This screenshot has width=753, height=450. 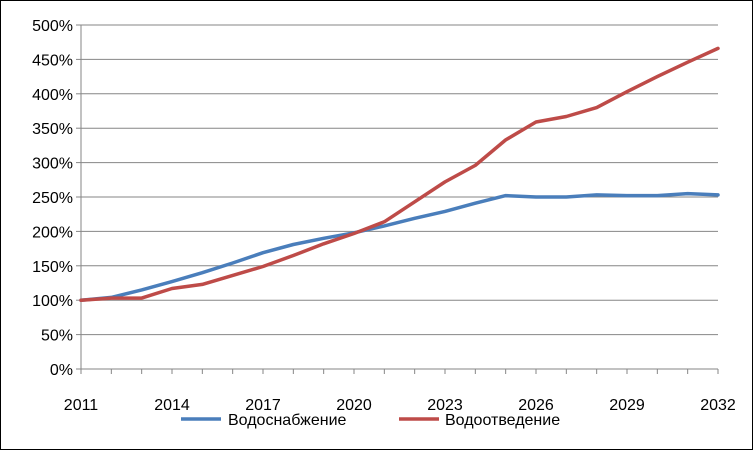 I want to click on x-tick-label: 2032, so click(x=718, y=405).